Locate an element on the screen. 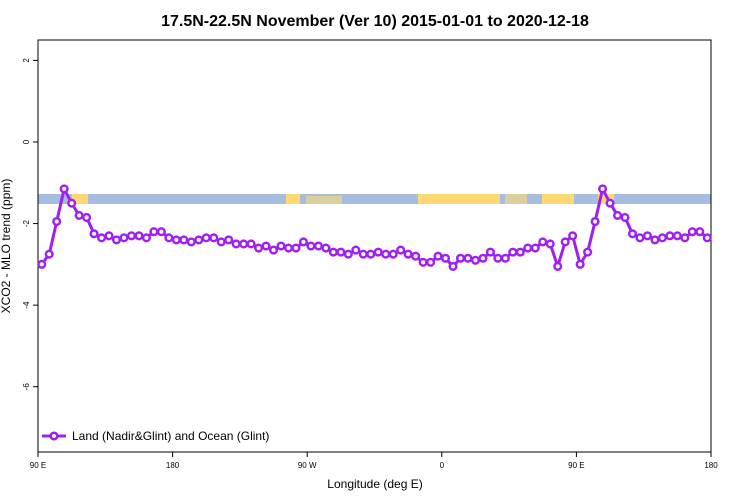 The image size is (750, 500). y-tick-label: -4 is located at coordinates (26, 305).